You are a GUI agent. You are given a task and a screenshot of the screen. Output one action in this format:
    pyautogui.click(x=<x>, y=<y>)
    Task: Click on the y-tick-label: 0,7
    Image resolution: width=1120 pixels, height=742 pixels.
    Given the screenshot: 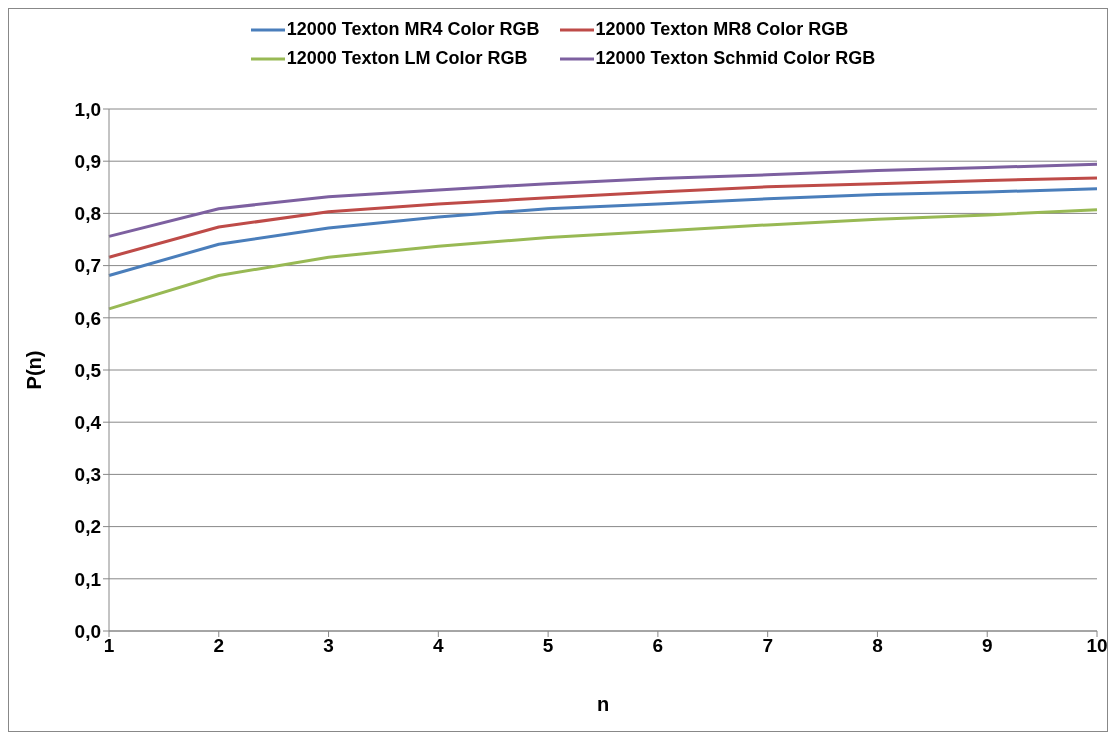 What is the action you would take?
    pyautogui.click(x=87, y=266)
    